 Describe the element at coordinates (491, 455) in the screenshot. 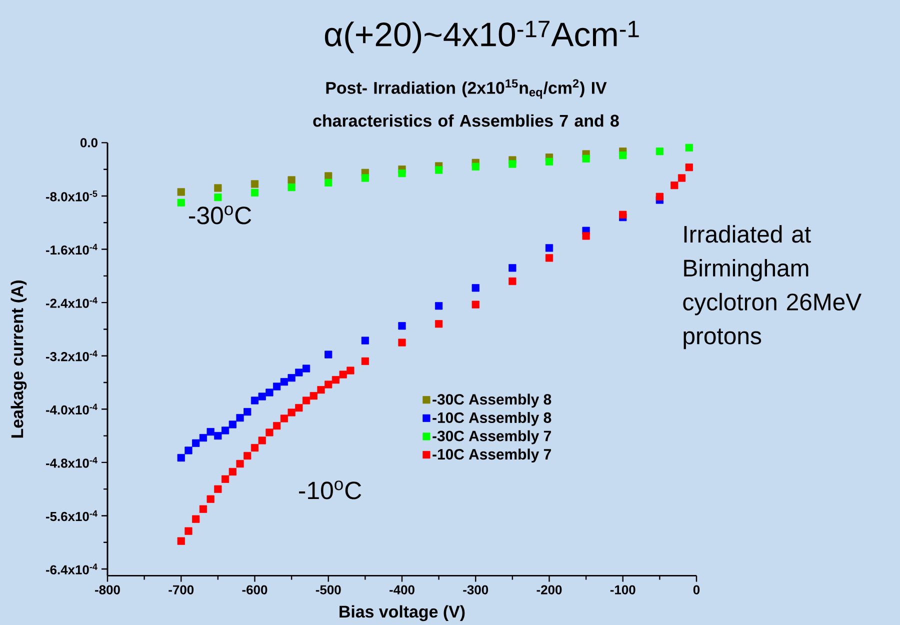

I see `legend-label: -10C Assembly 7` at that location.